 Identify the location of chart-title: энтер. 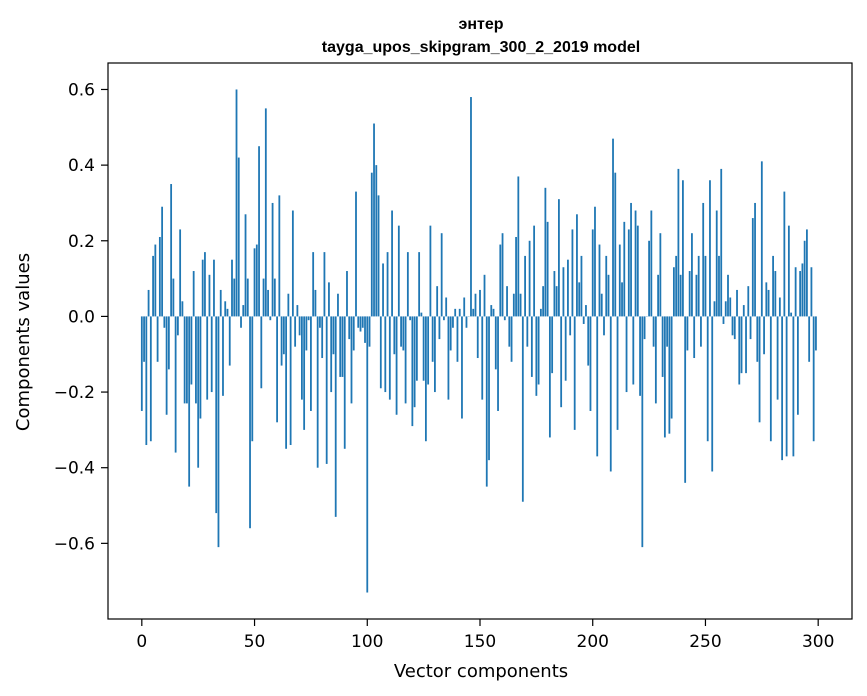
(480, 24).